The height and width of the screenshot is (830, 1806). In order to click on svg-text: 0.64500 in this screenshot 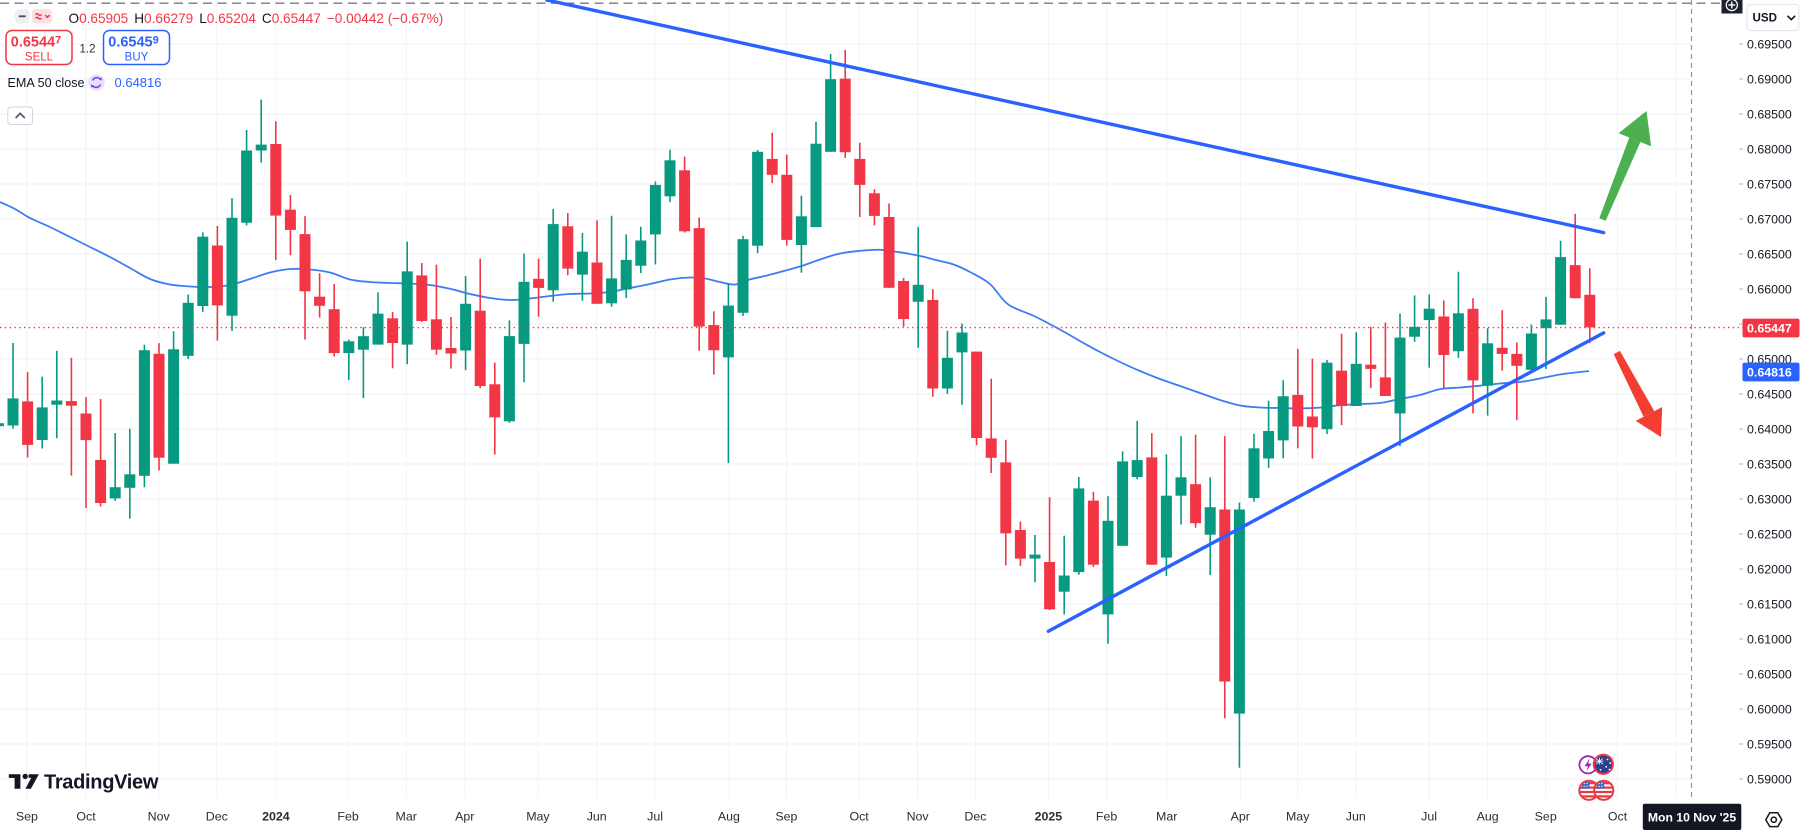, I will do `click(1769, 394)`.